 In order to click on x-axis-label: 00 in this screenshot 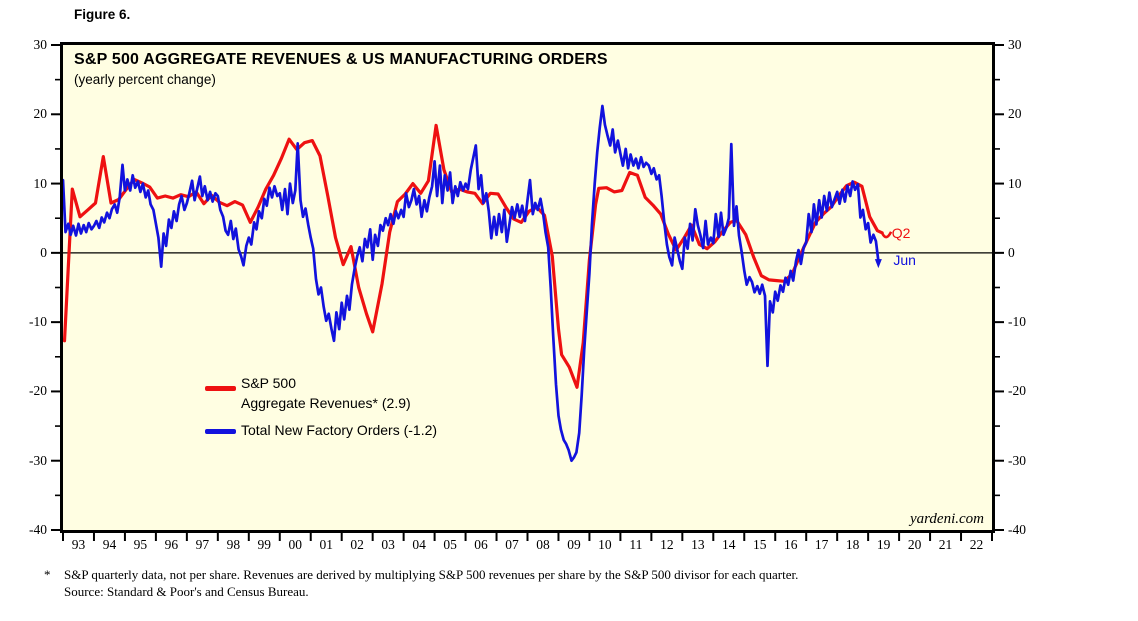, I will do `click(295, 544)`.